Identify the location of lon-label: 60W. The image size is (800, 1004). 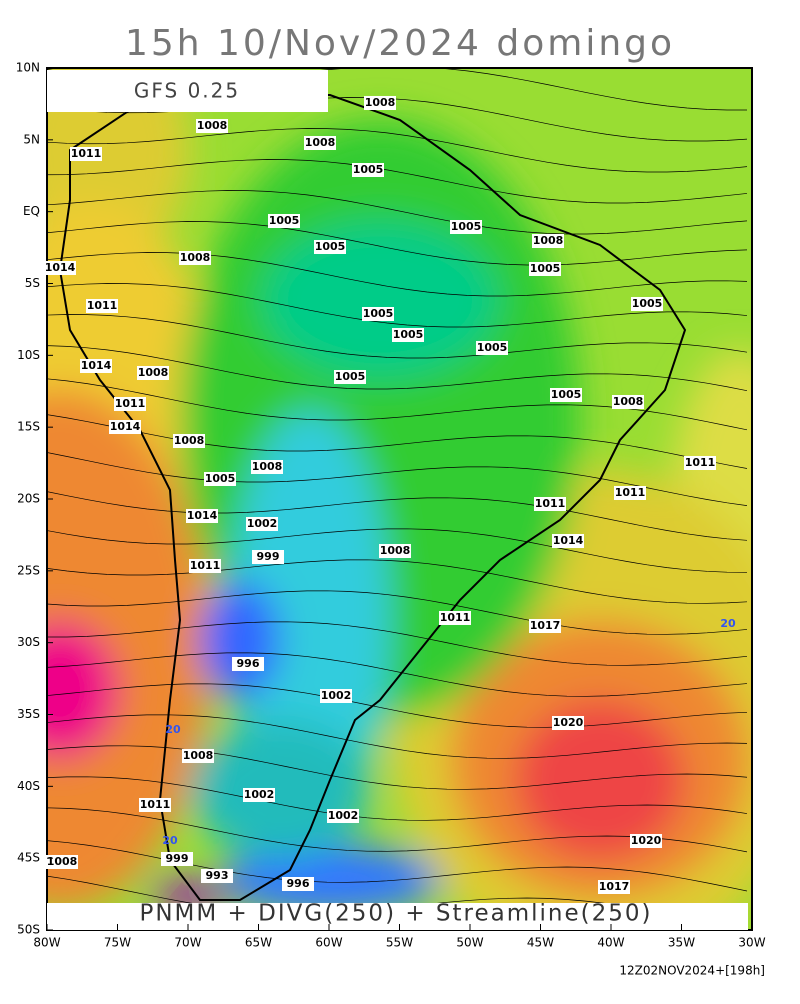
(328, 943).